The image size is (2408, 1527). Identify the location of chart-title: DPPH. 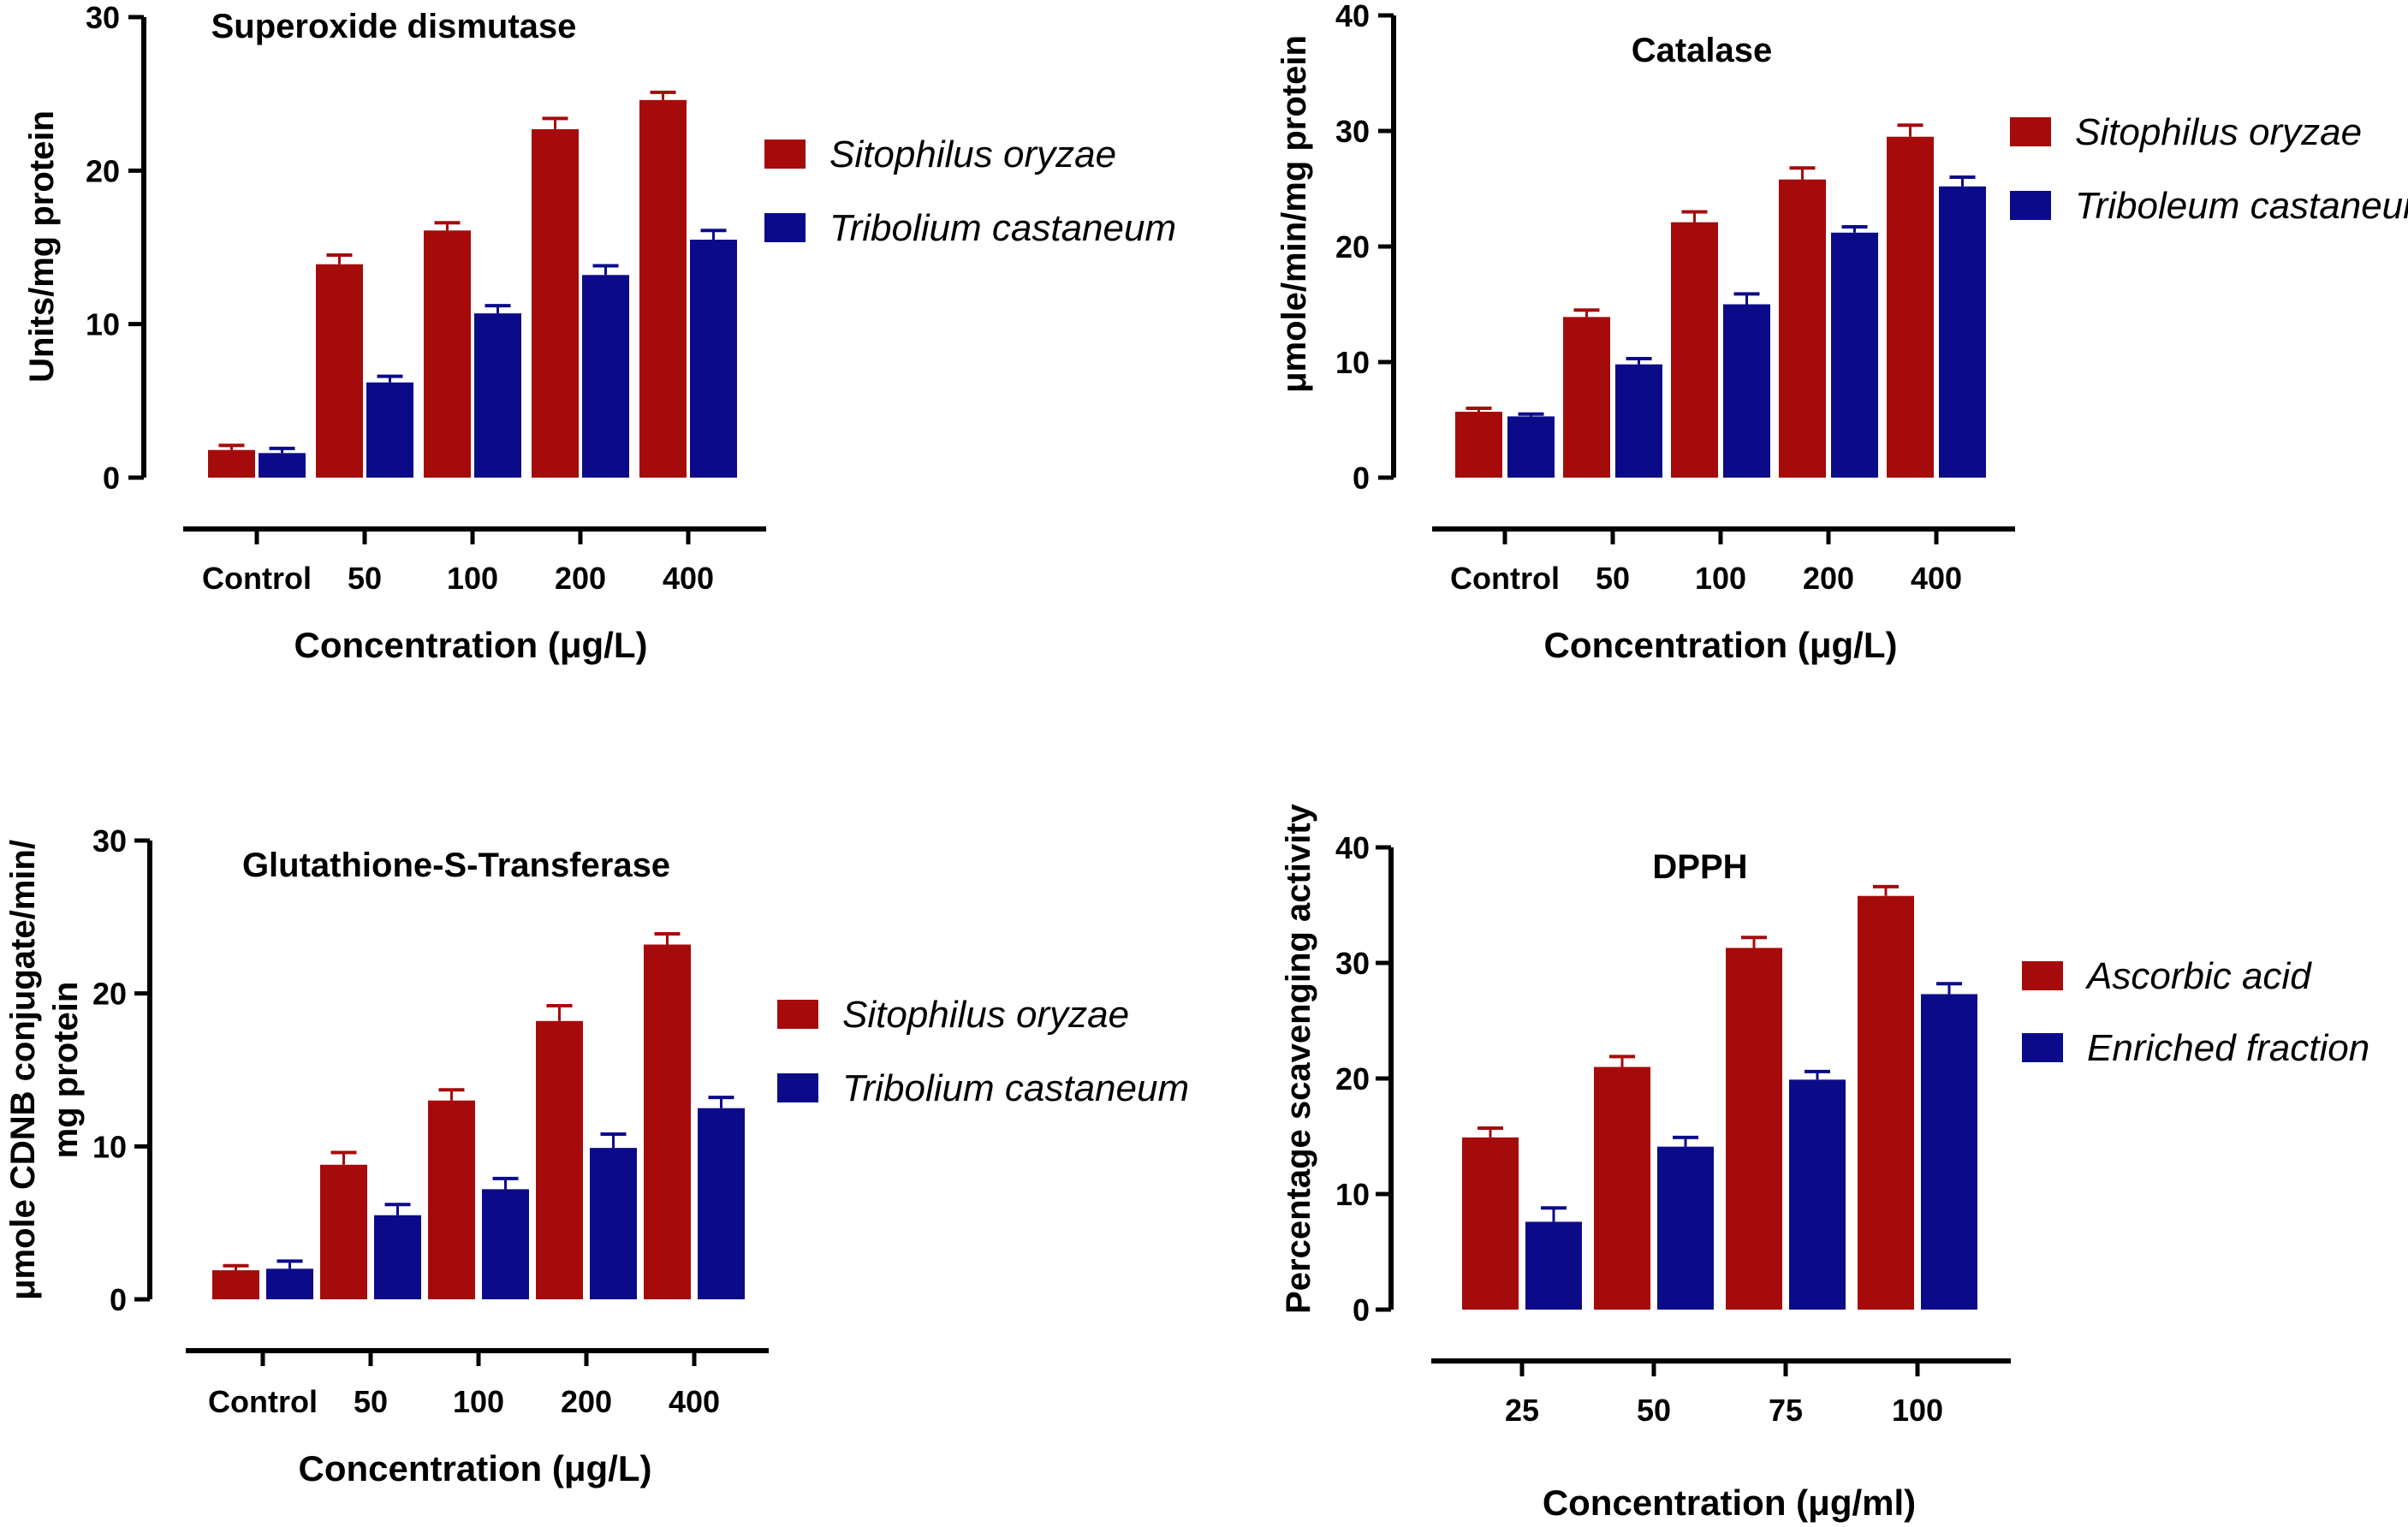
(1699, 867).